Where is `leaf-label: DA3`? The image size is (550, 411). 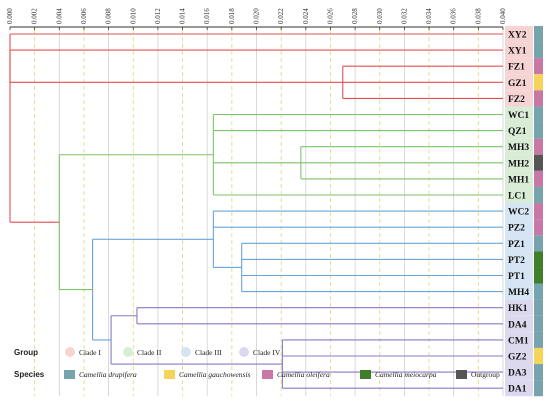
leaf-label: DA3 is located at coordinates (517, 374).